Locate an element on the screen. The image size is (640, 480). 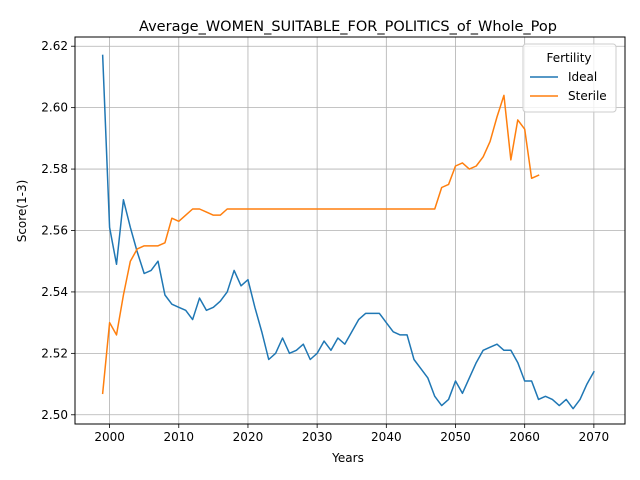
y-axis: 2.50 2.52 2.54 2.56 2.58 2.60 2.62 is located at coordinates (58, 230).